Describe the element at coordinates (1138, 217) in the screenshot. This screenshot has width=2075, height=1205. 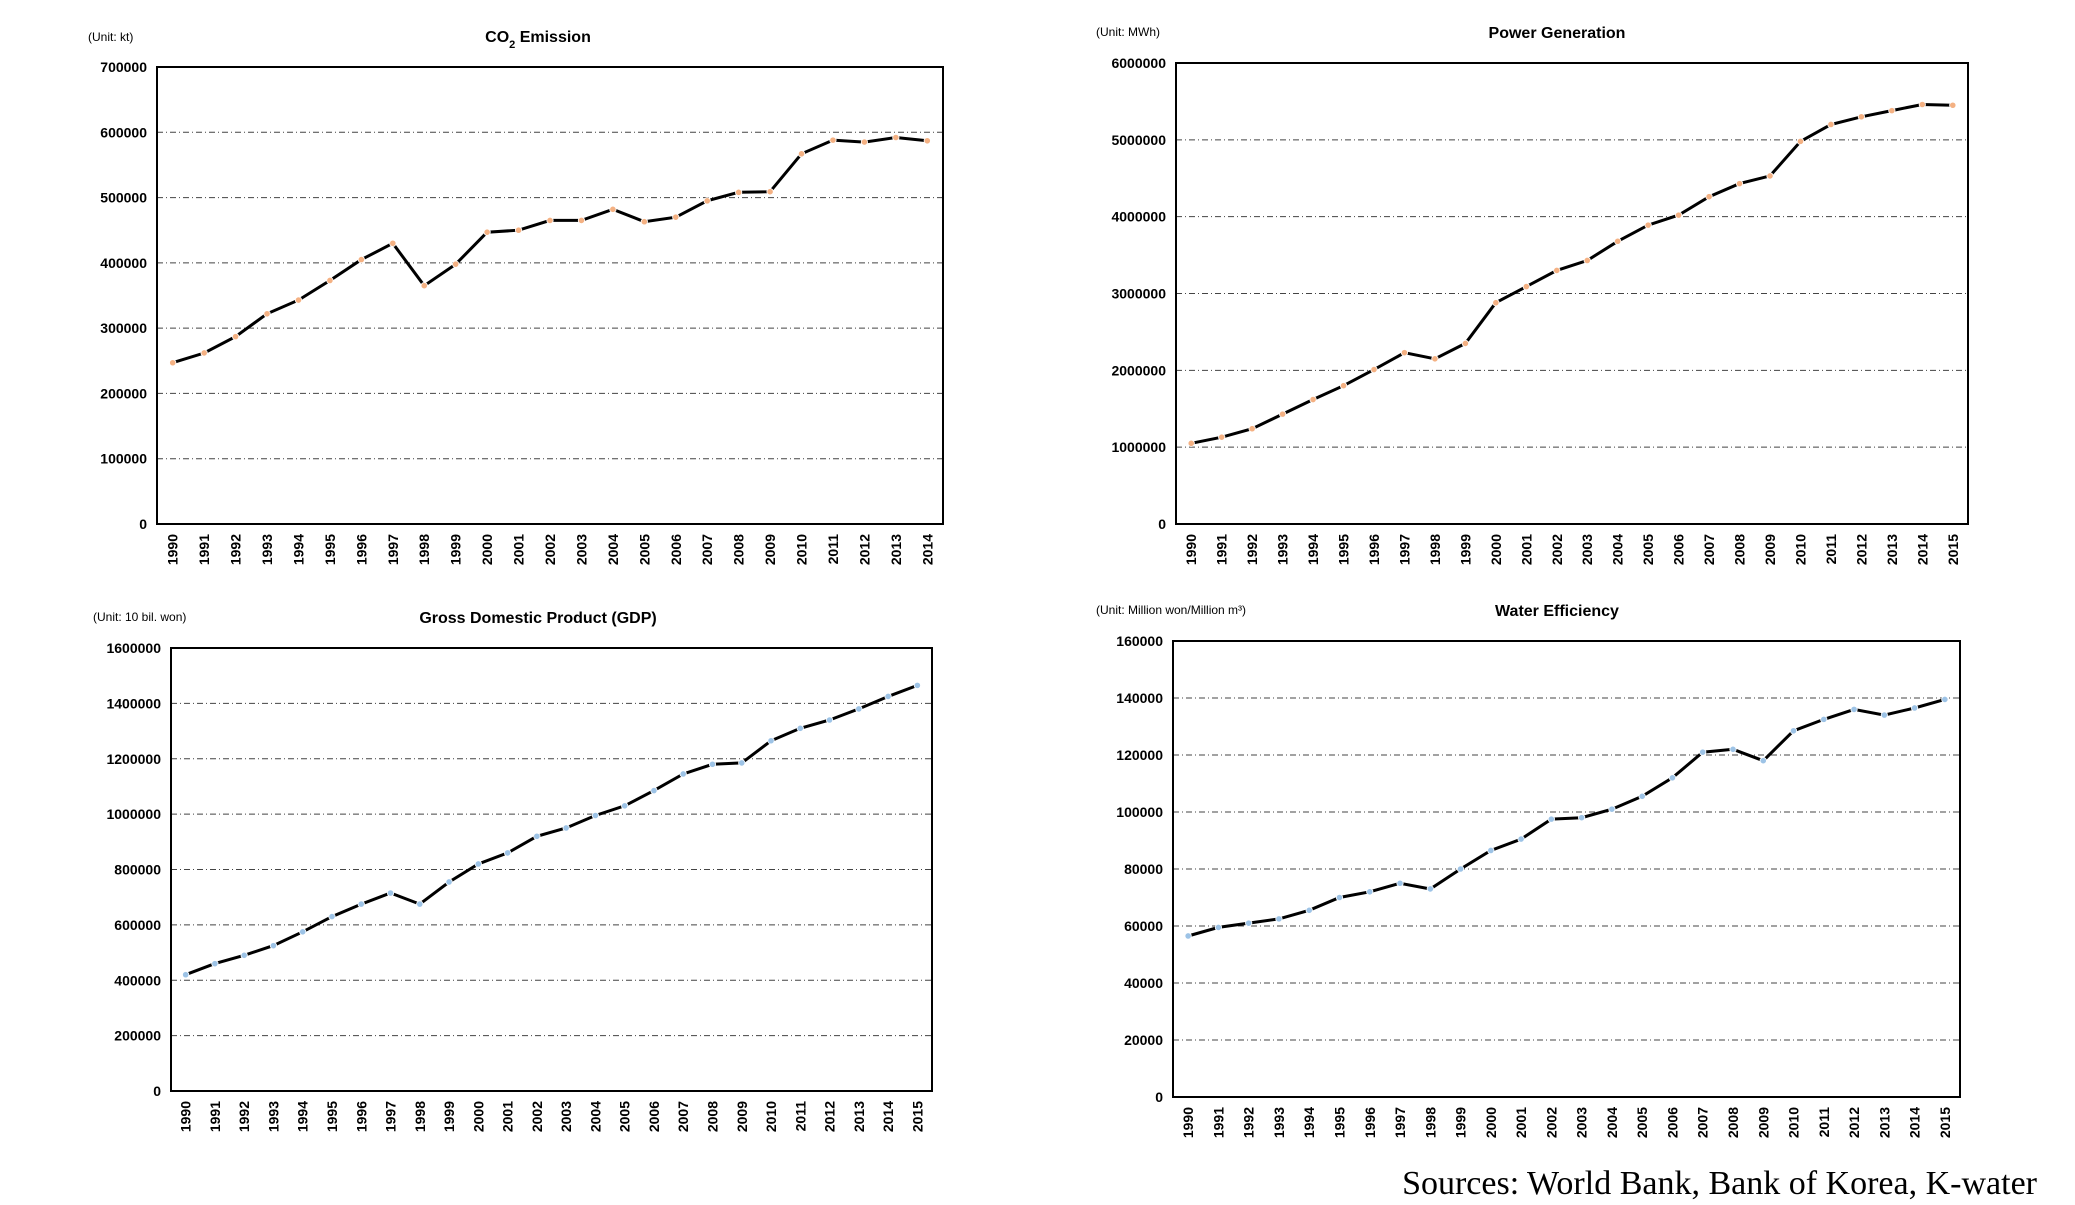
I see `y-tick-label: 4000000` at that location.